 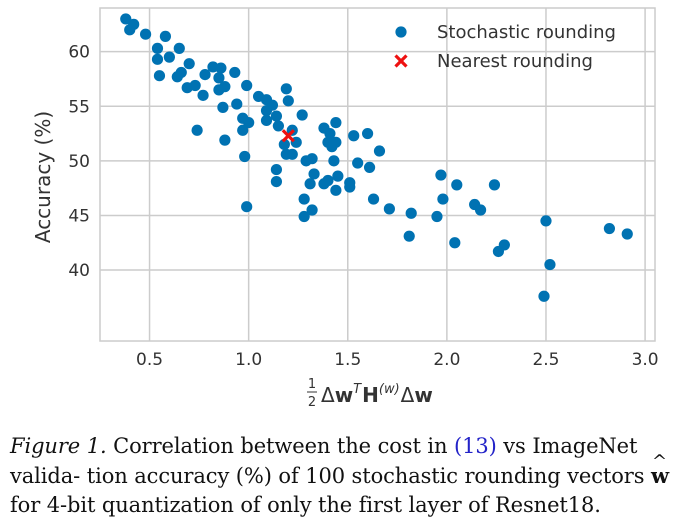 What do you see at coordinates (328, 395) in the screenshot?
I see `x-label-delta1: Δ` at bounding box center [328, 395].